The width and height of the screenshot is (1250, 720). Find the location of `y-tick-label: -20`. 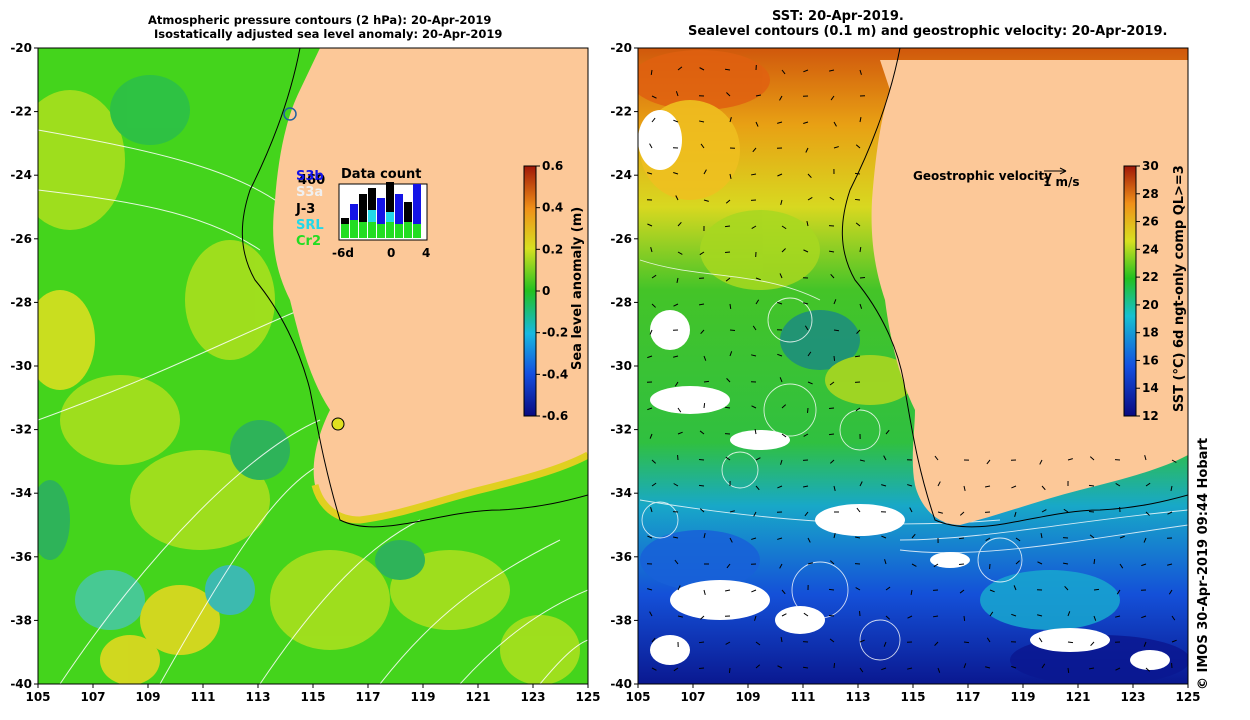

y-tick-label: -20 is located at coordinates (621, 48).